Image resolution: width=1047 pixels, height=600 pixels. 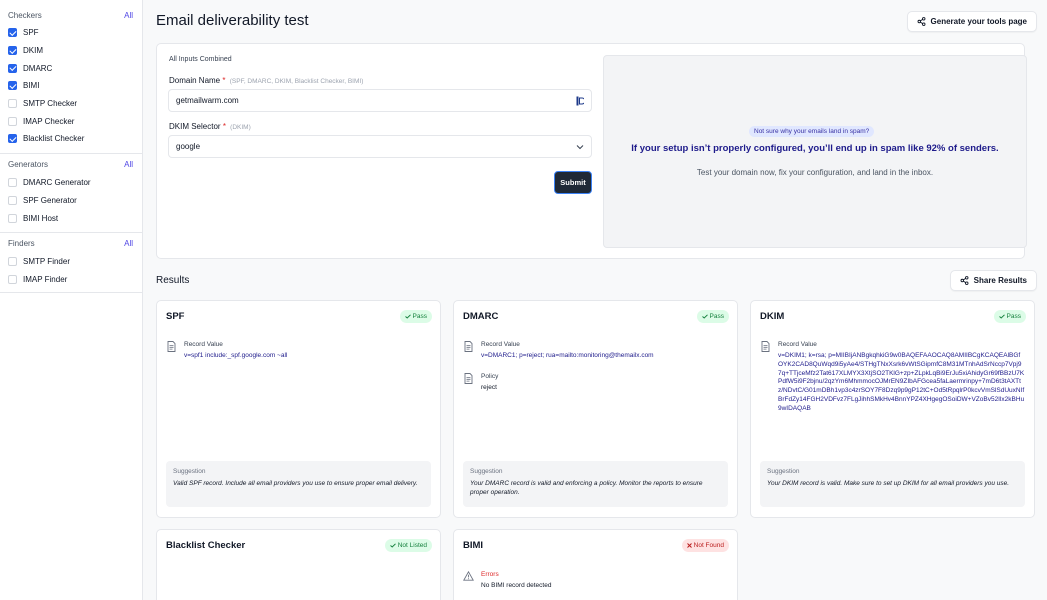 I want to click on sidebar-item-bimi-host: BIMI Host, so click(x=71, y=218).